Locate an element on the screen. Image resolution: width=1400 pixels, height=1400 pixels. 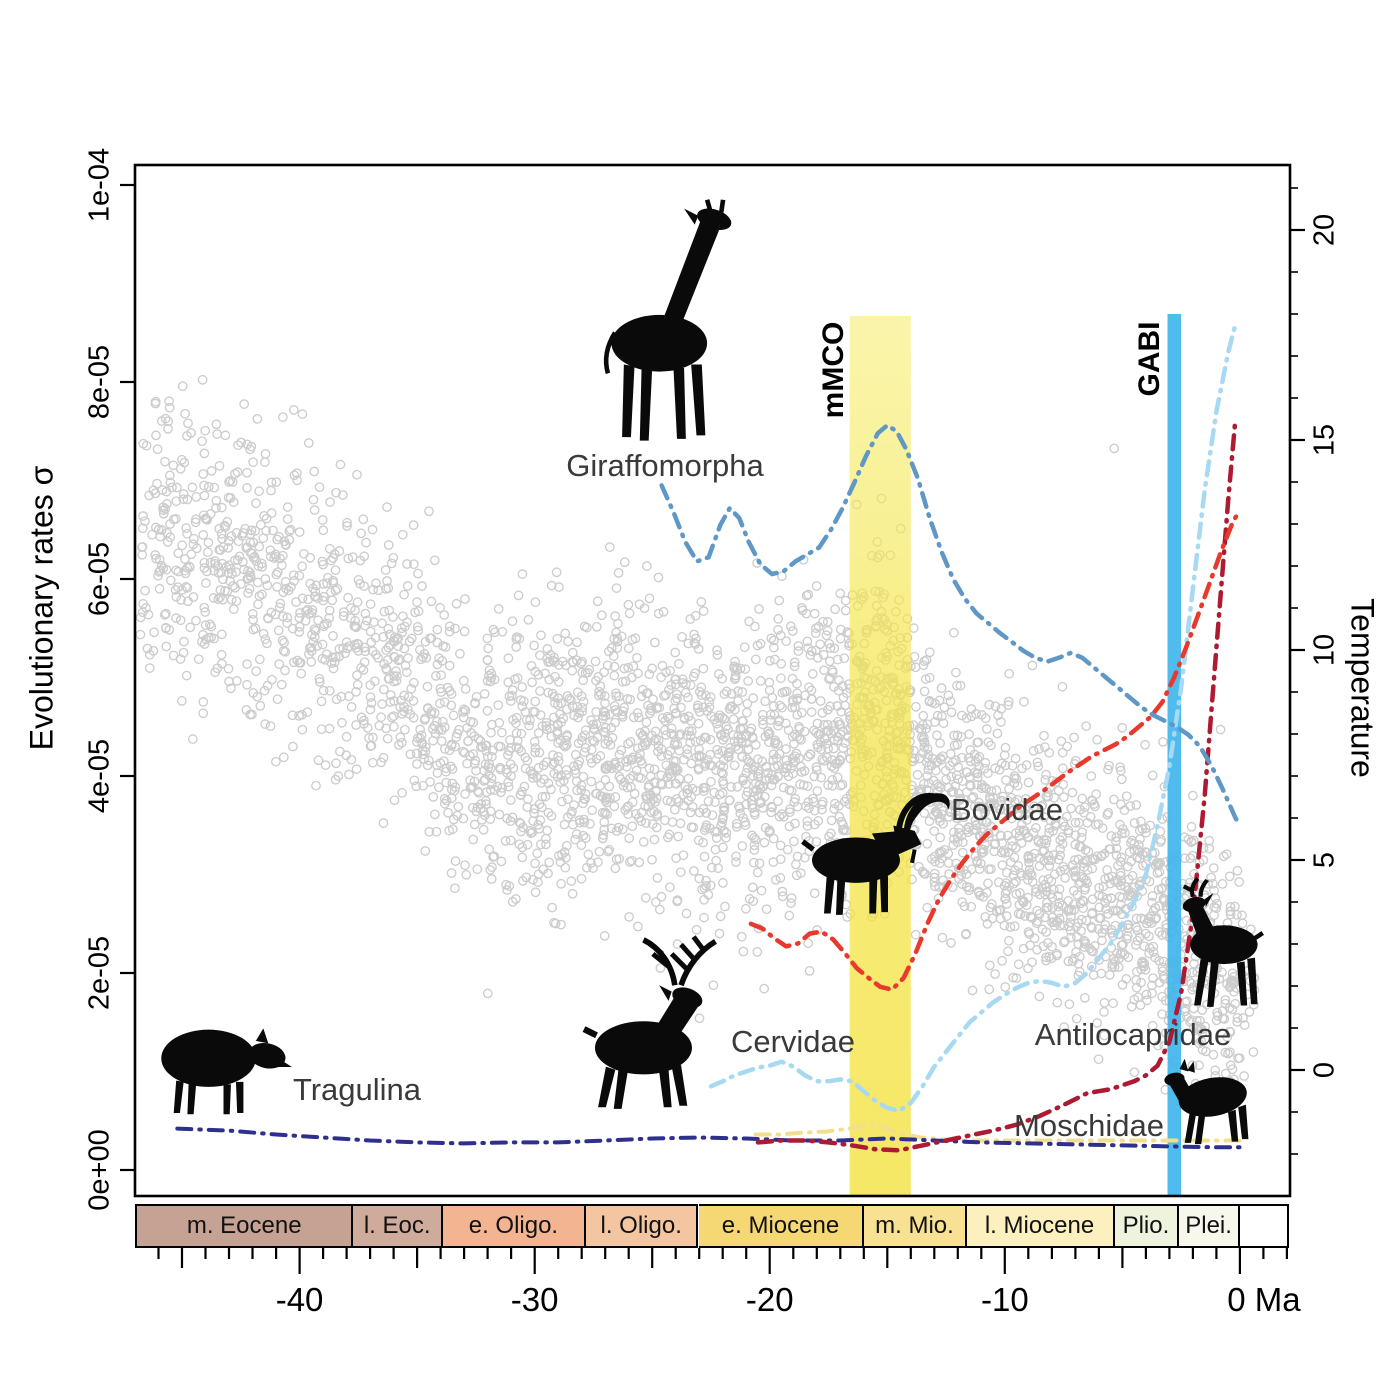
giraffe-silhouette-icon is located at coordinates (667, 320).